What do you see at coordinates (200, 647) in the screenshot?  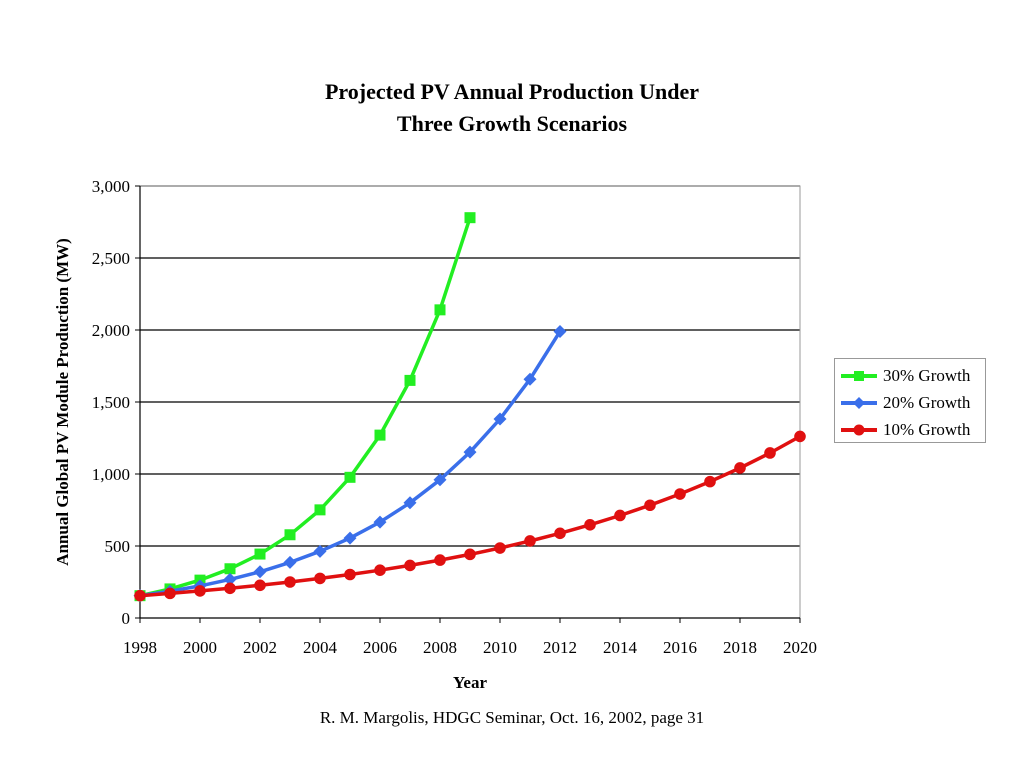 I see `x-tick-label: 2000` at bounding box center [200, 647].